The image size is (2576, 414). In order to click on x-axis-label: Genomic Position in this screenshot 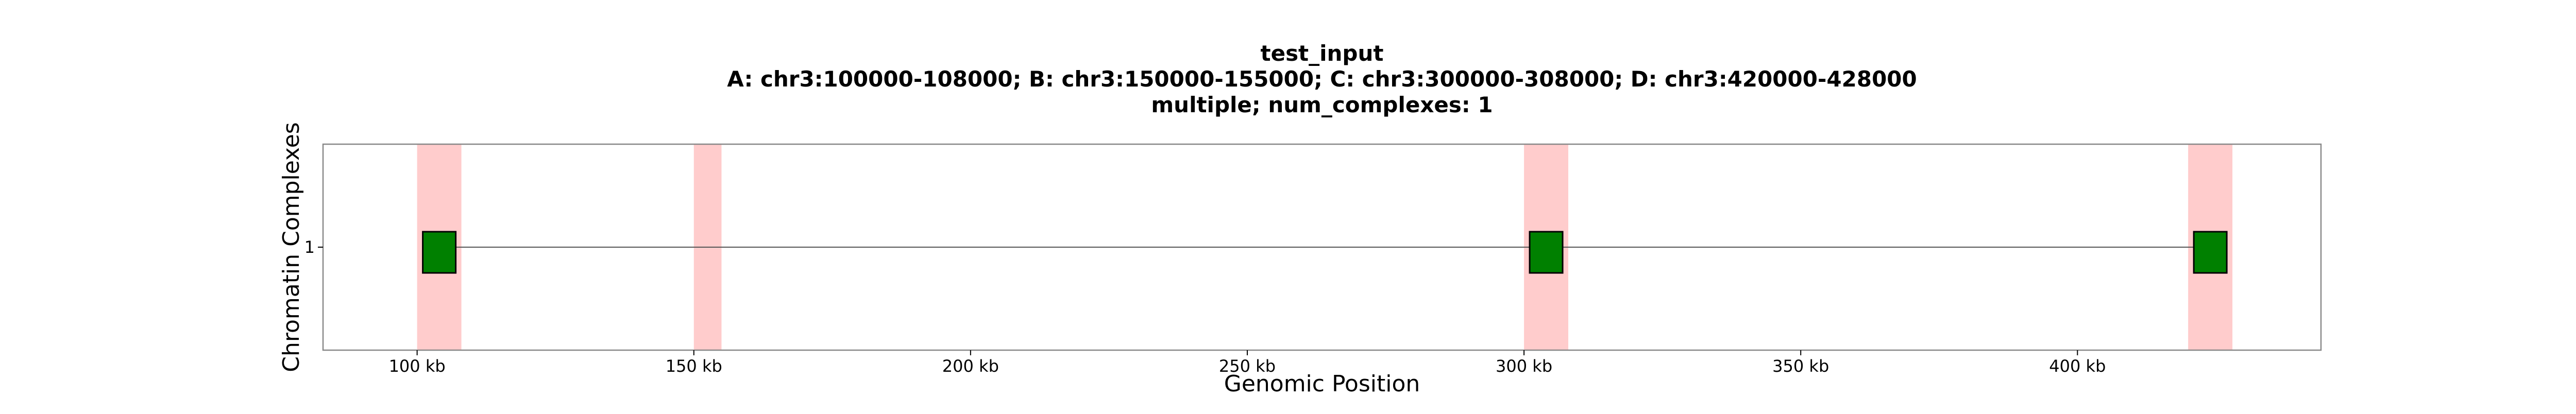, I will do `click(1322, 384)`.